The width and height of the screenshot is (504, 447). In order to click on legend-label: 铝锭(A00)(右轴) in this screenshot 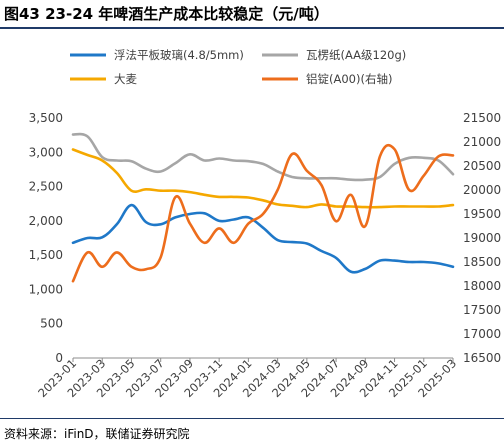, I will do `click(349, 79)`.